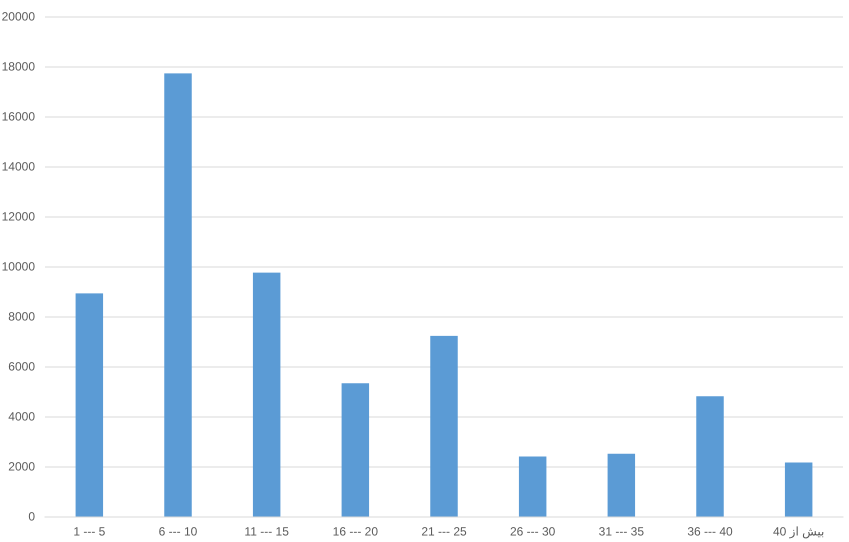 Image resolution: width=849 pixels, height=542 pixels. Describe the element at coordinates (19, 17) in the screenshot. I see `y-tick-label: 20000` at that location.